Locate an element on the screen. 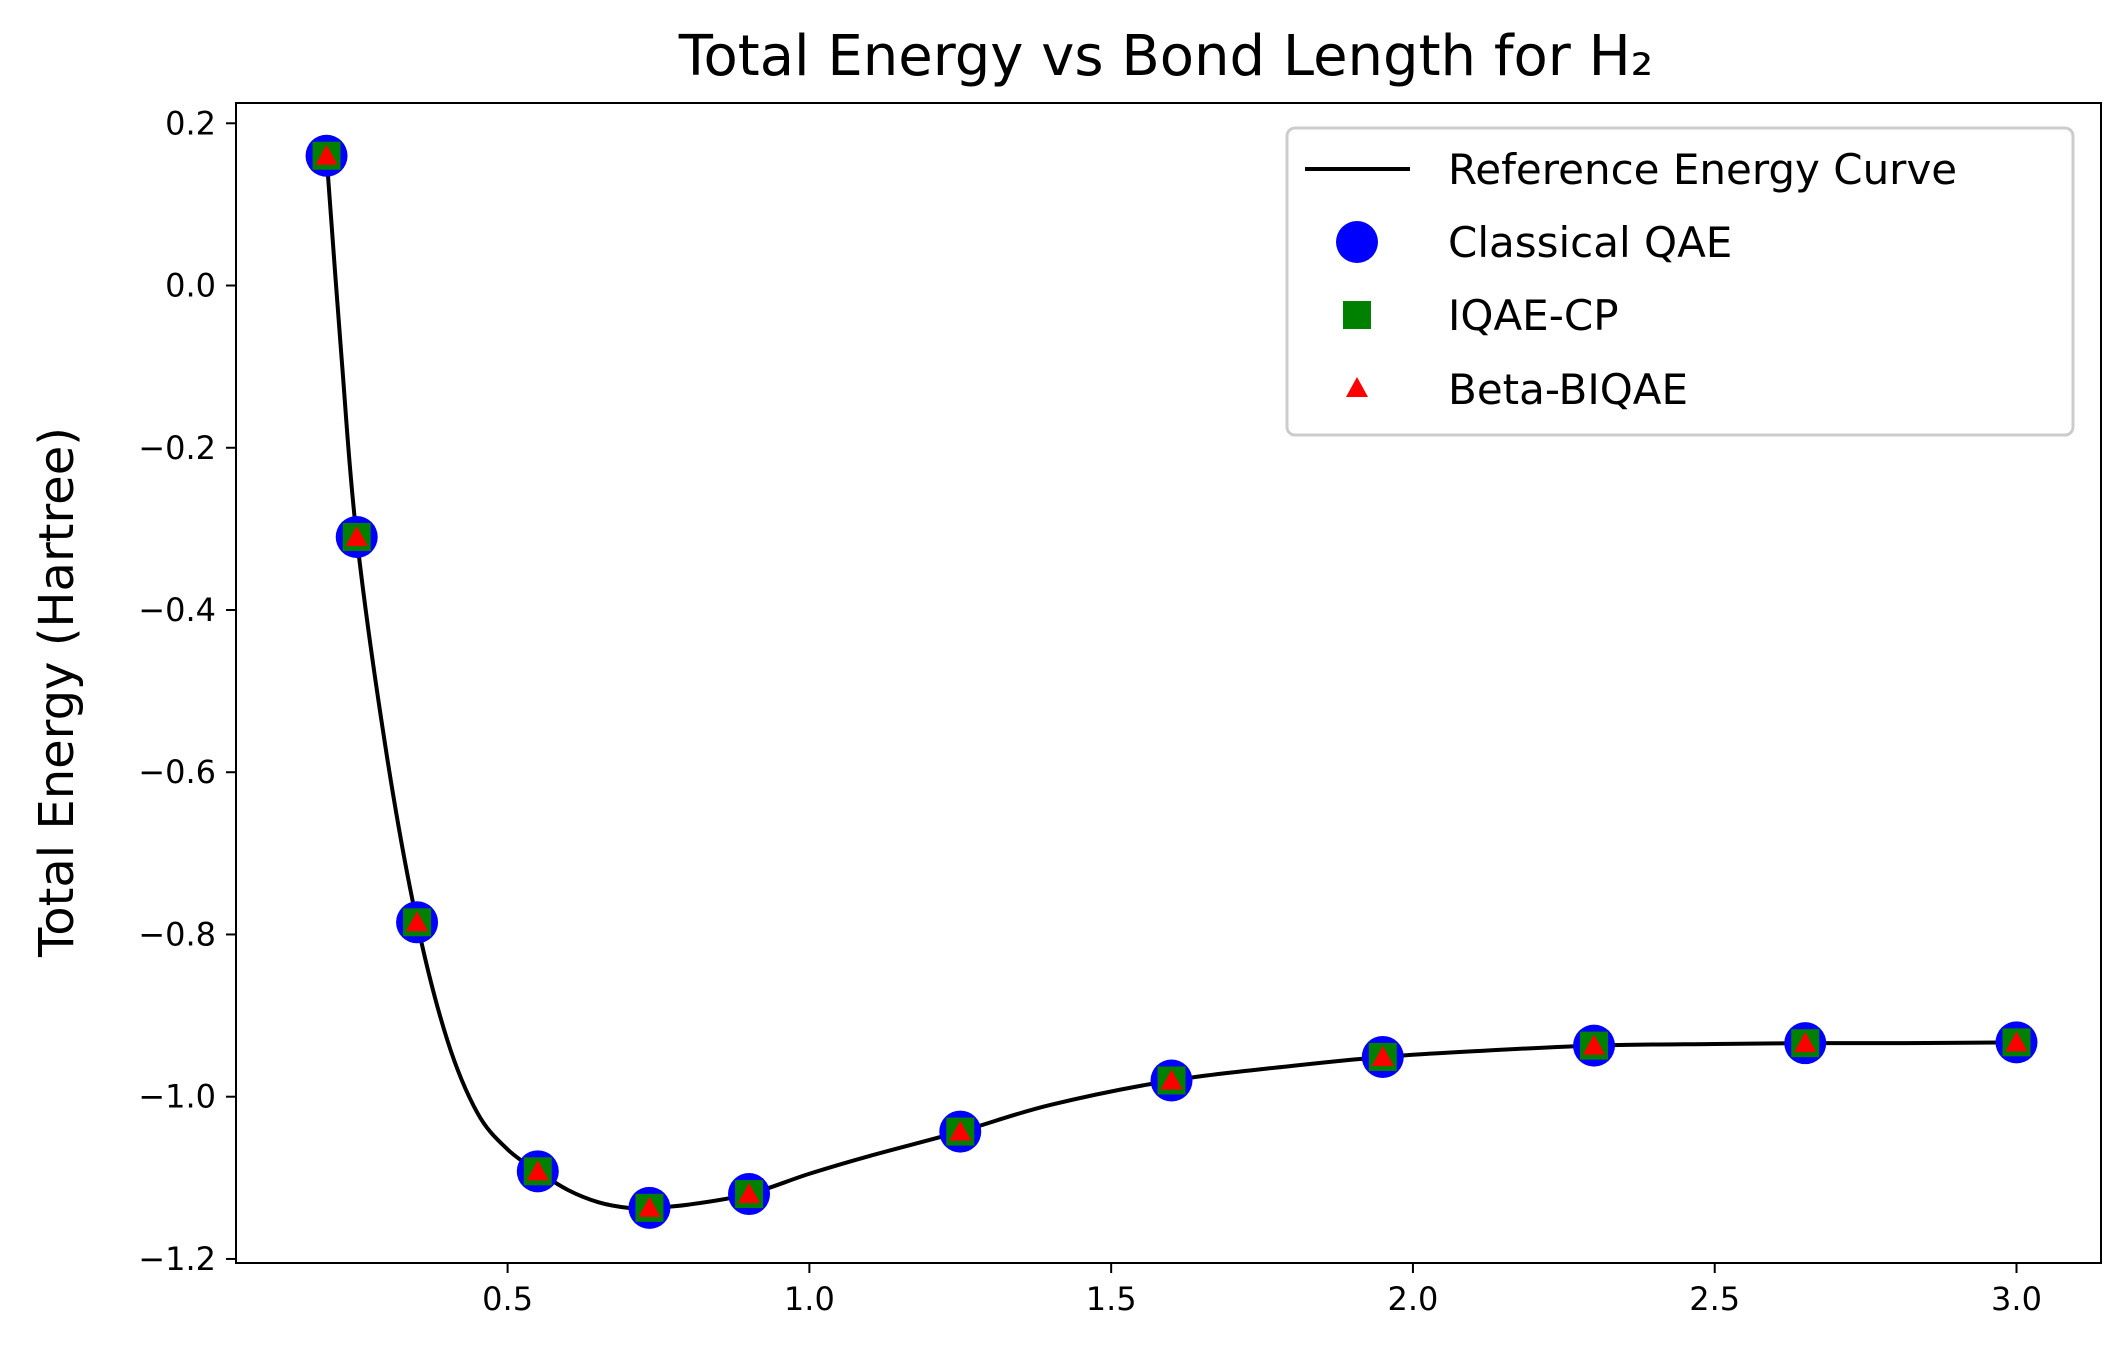  legend-circle-swatch is located at coordinates (1357, 242).